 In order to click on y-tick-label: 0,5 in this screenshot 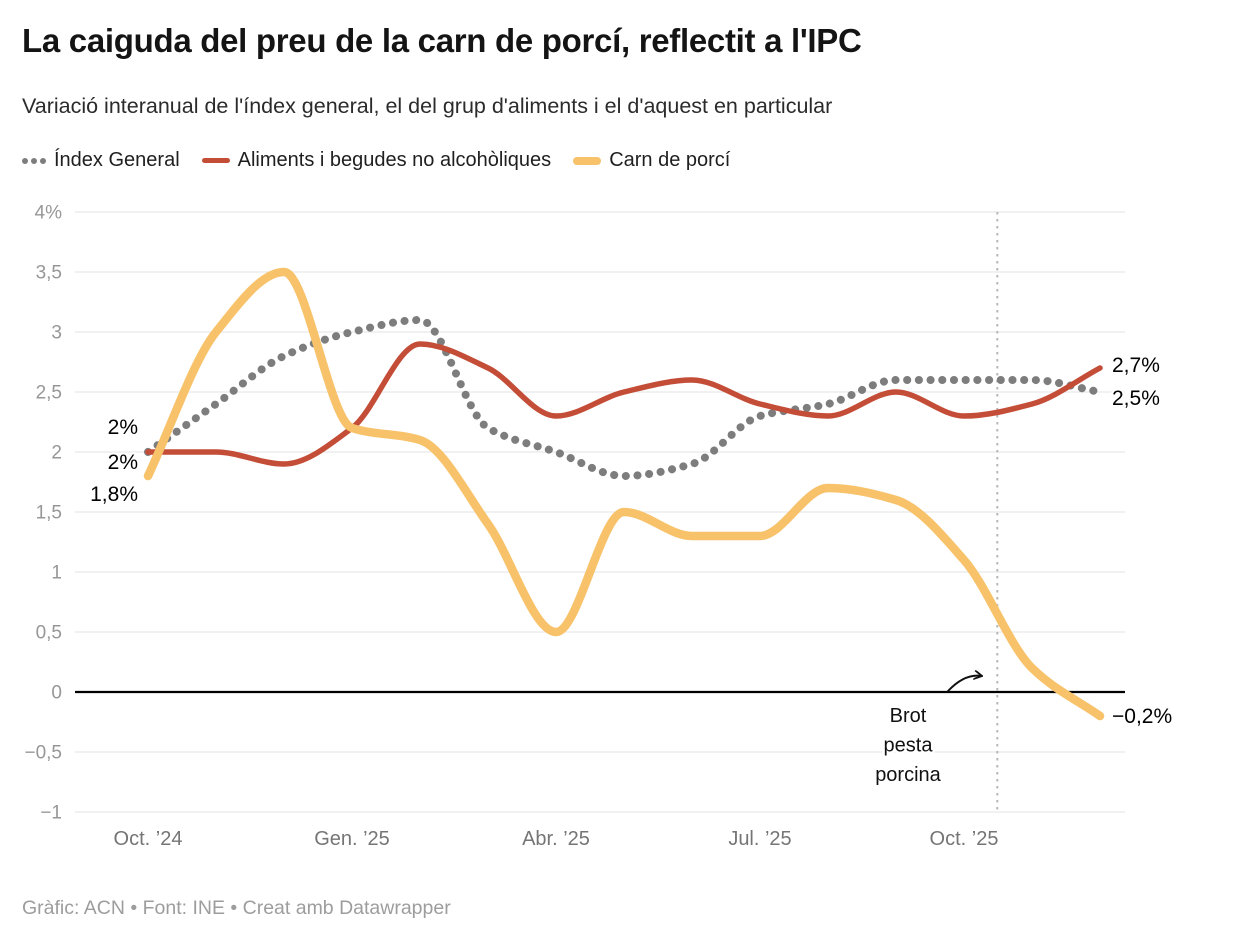, I will do `click(49, 633)`.